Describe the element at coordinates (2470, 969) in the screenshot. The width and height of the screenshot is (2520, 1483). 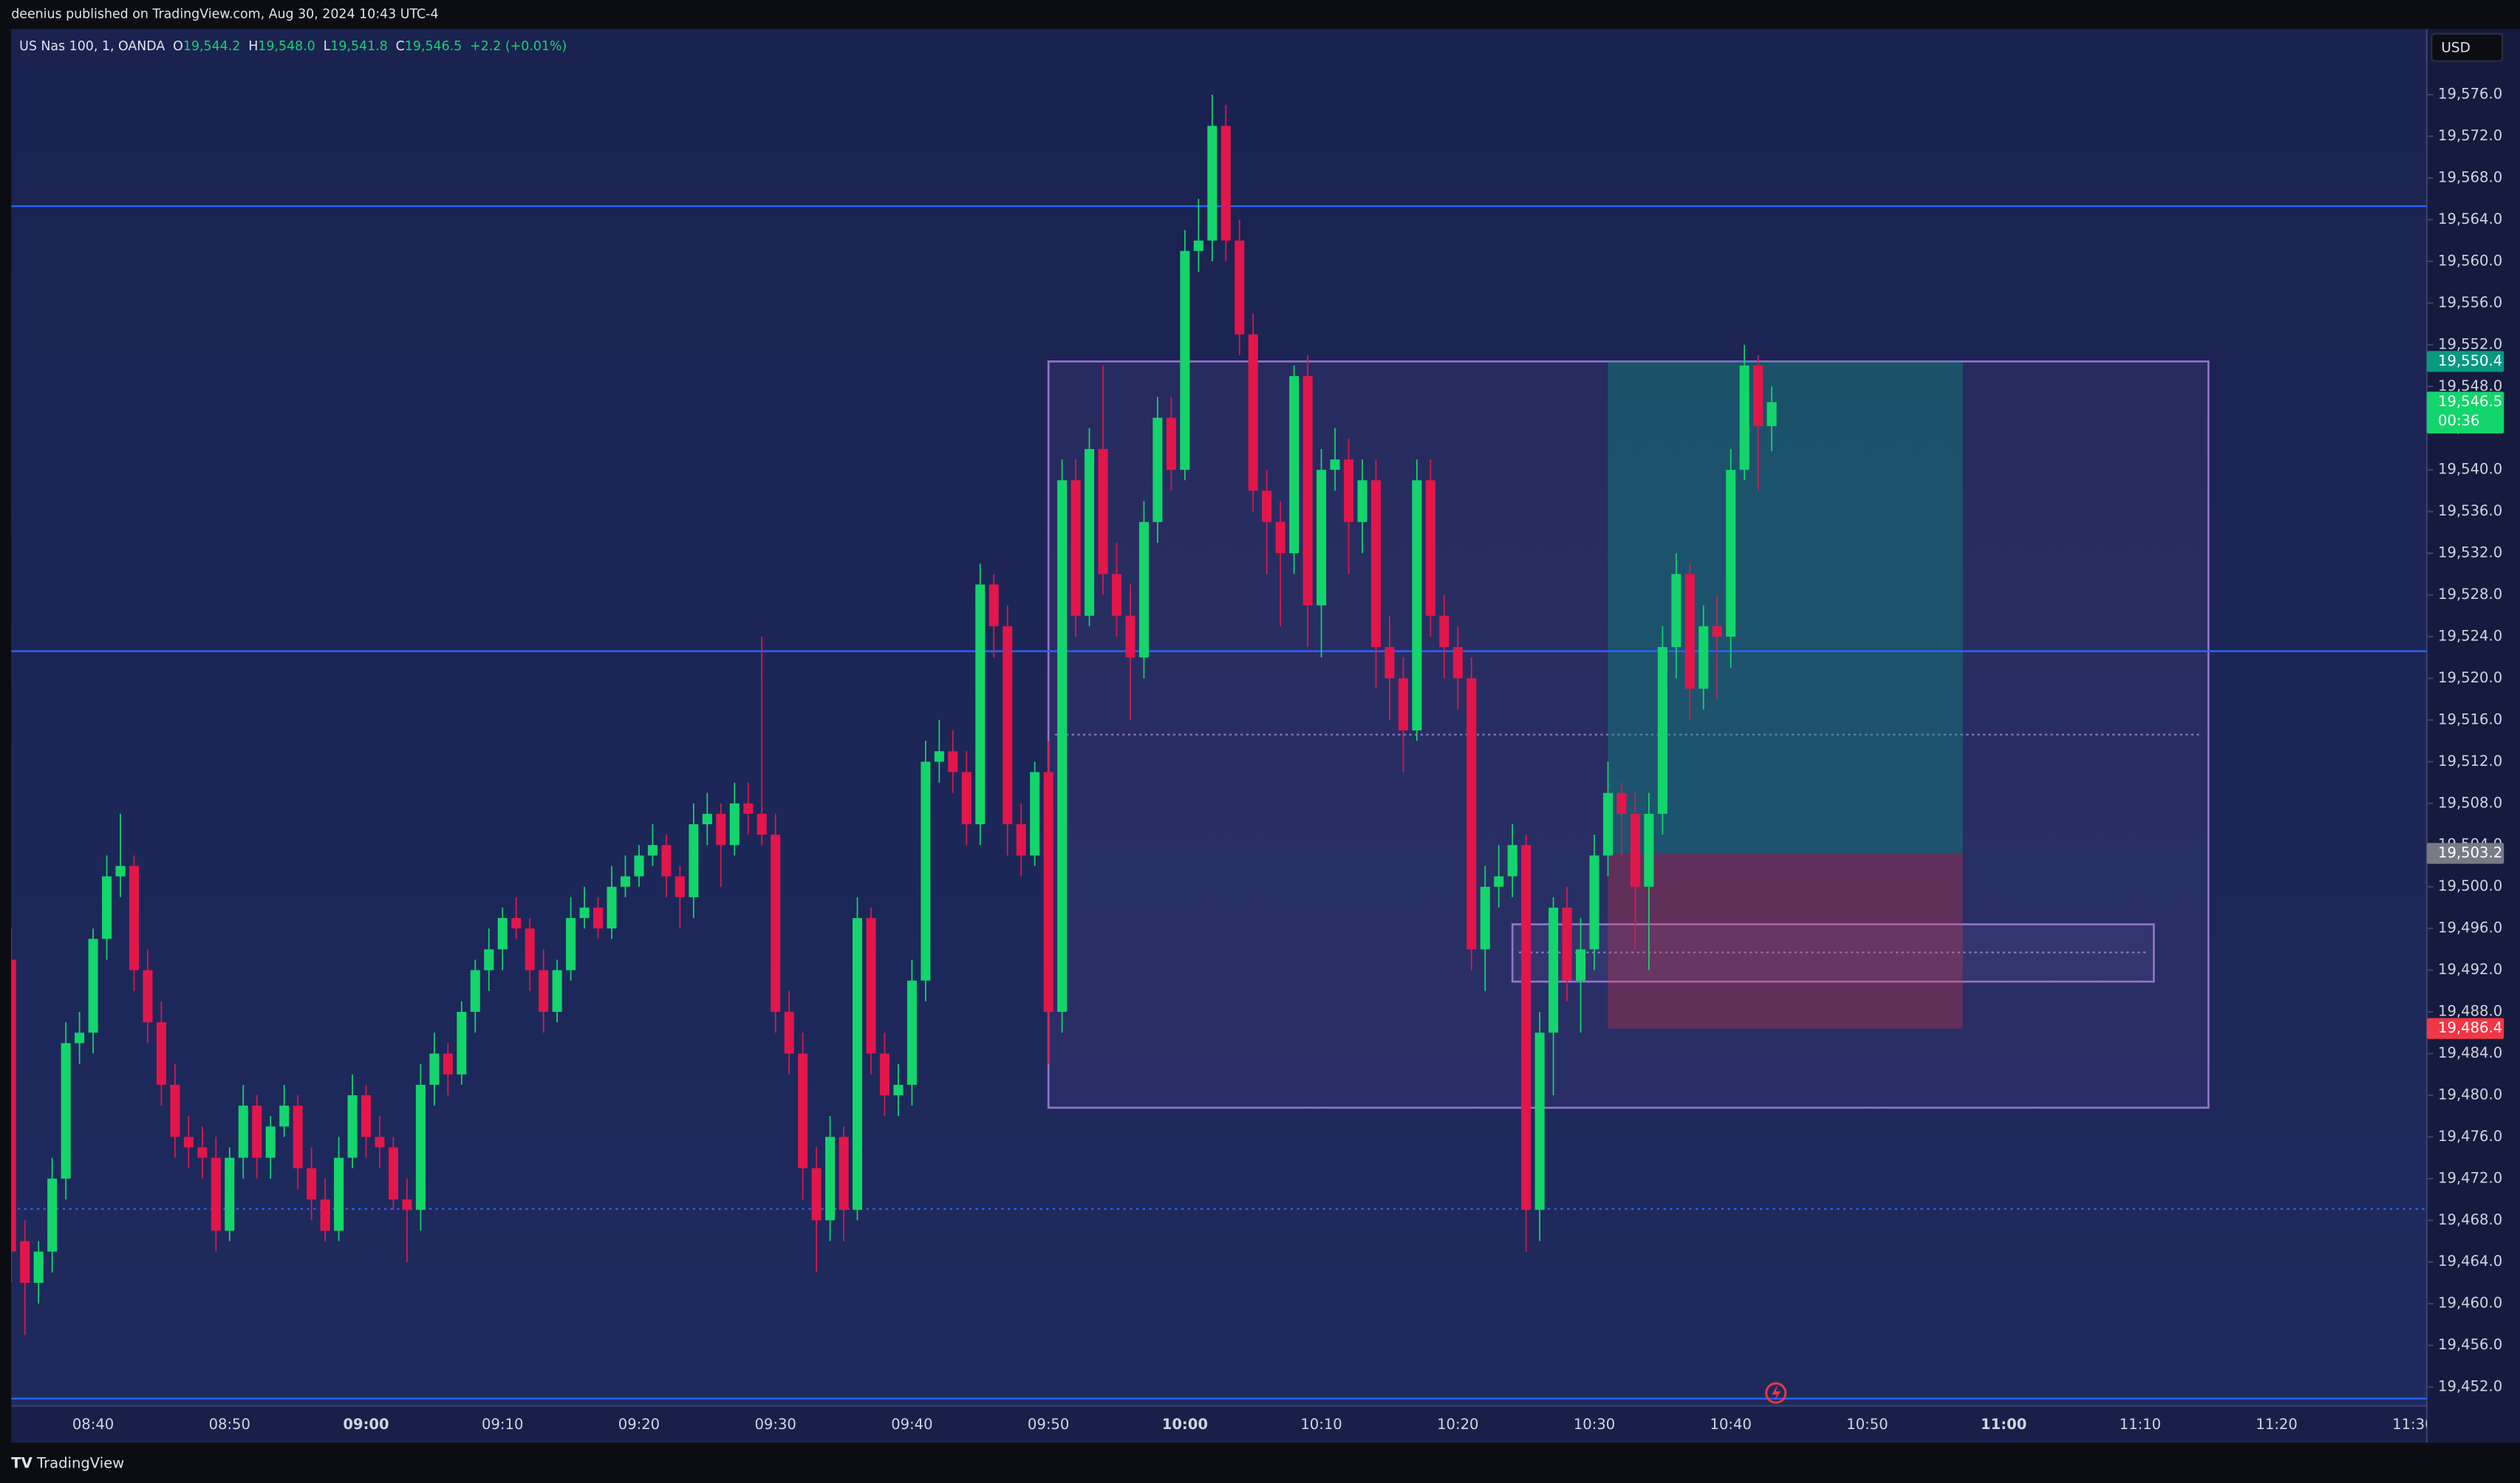
I see `y-tick-label: 19,492.0` at that location.